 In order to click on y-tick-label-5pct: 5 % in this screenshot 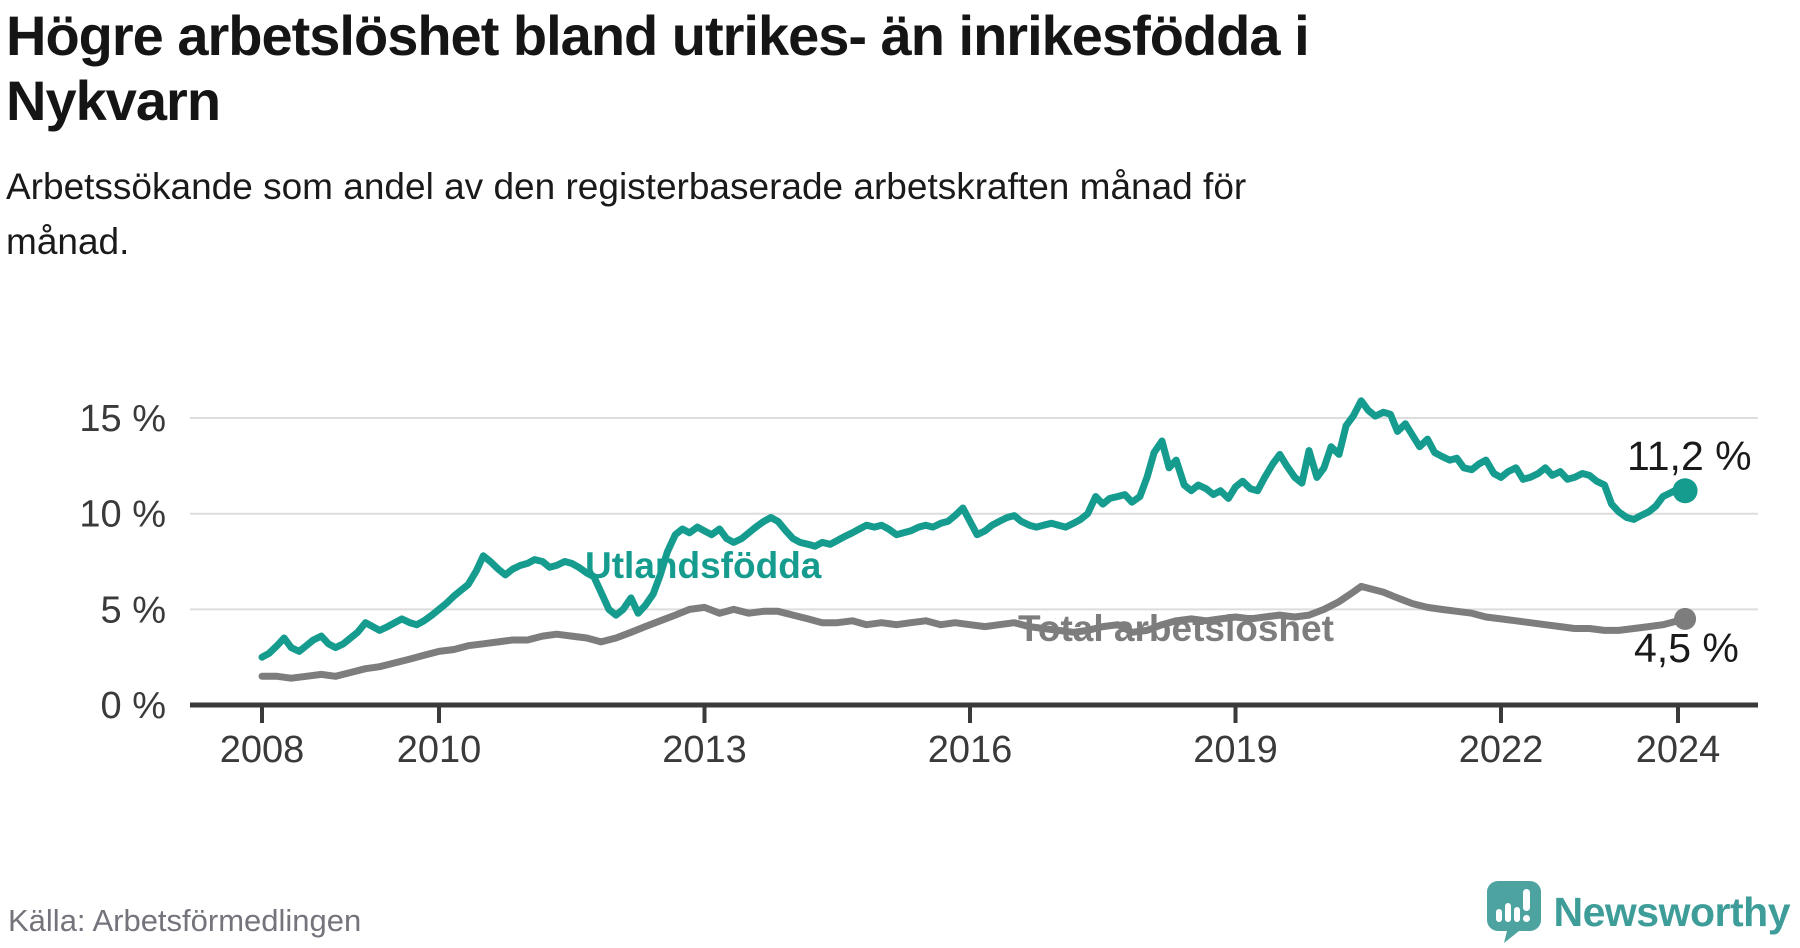, I will do `click(133, 610)`.